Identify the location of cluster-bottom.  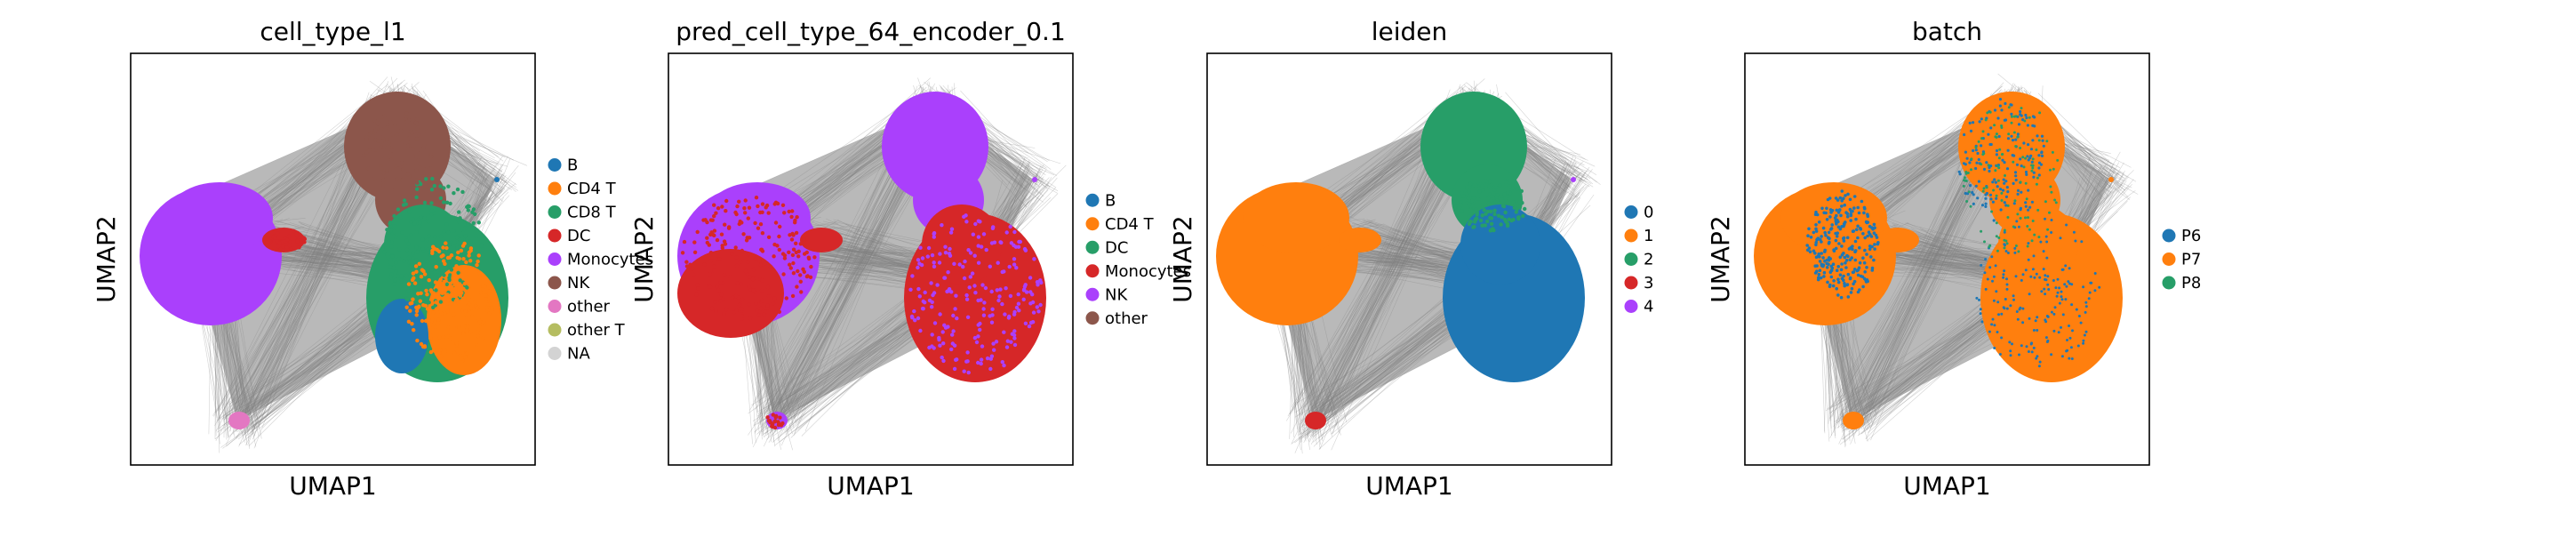
(1853, 420).